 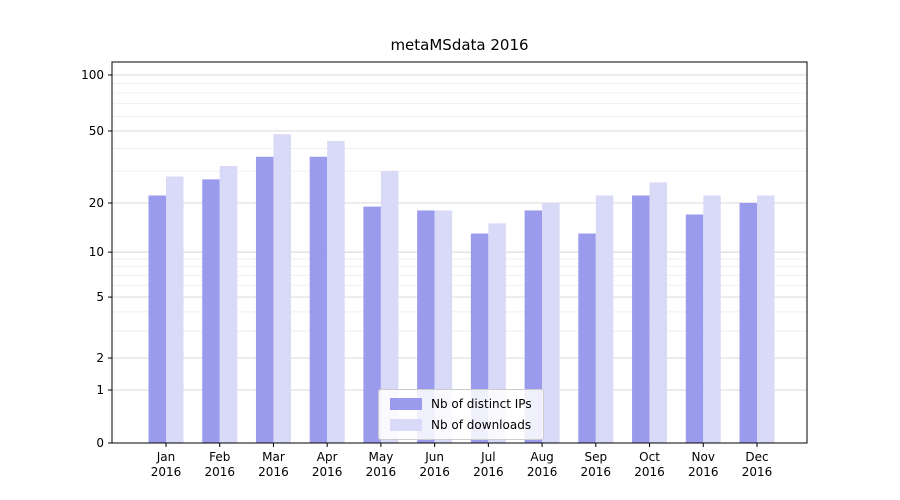 What do you see at coordinates (96, 131) in the screenshot?
I see `y-tick-label: 50` at bounding box center [96, 131].